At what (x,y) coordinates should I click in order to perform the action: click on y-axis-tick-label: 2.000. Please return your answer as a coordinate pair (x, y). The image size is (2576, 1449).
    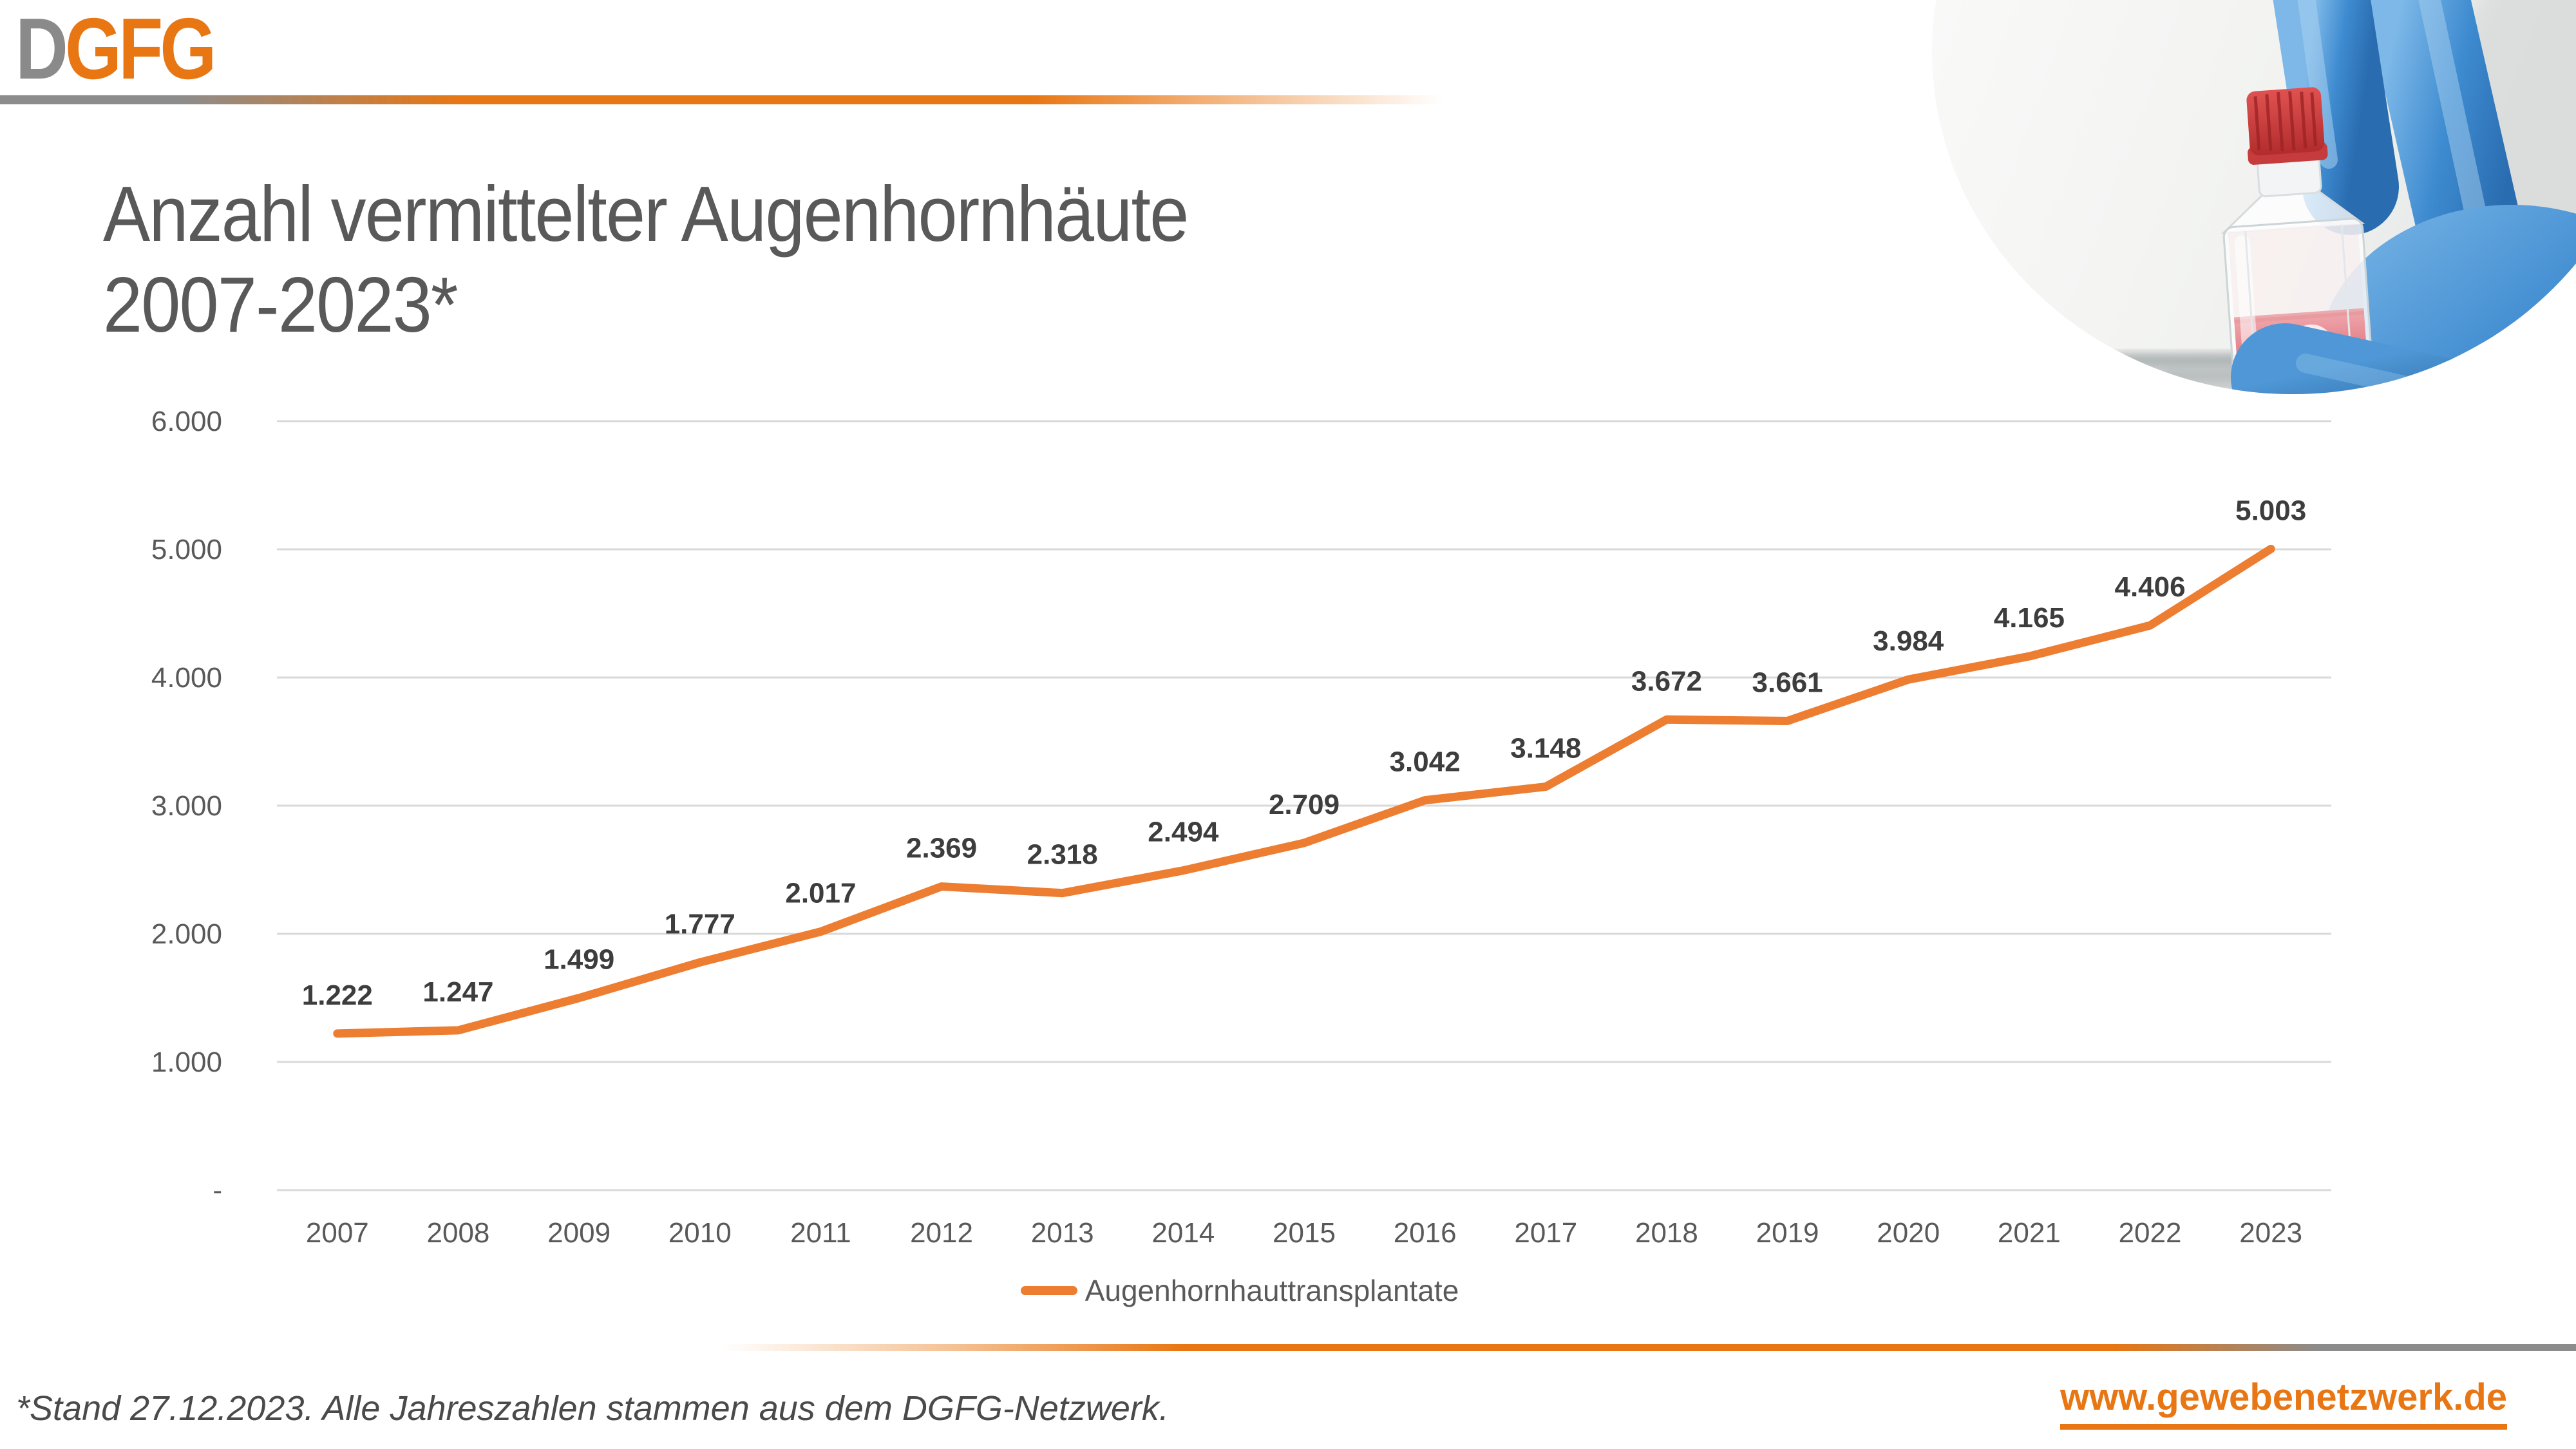
    Looking at the image, I should click on (186, 934).